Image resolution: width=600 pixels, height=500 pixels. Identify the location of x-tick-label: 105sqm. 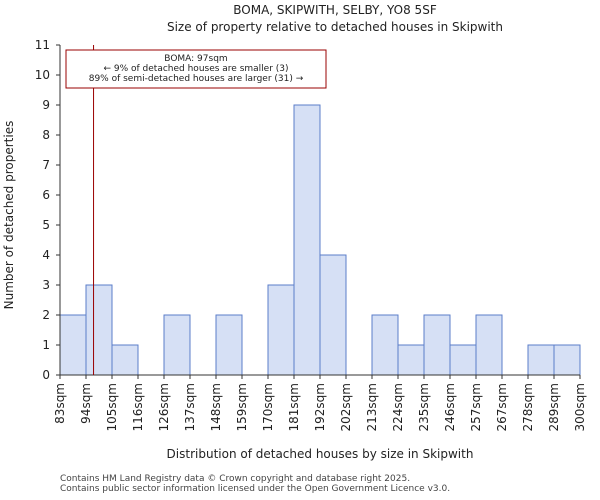
(112, 407).